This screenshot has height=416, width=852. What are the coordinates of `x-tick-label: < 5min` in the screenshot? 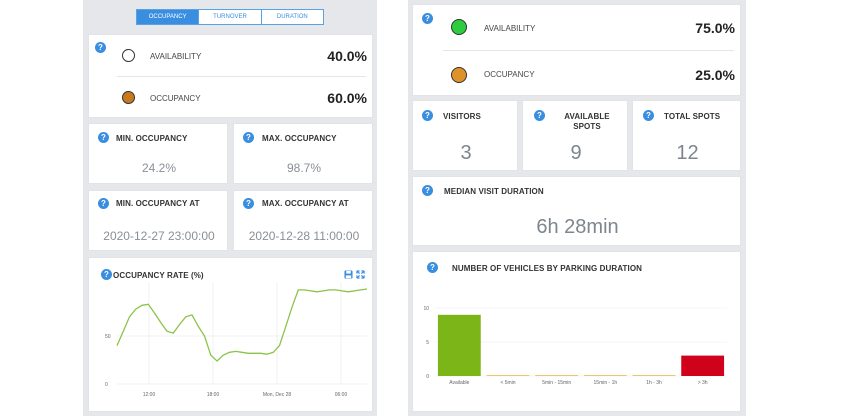 It's located at (507, 383).